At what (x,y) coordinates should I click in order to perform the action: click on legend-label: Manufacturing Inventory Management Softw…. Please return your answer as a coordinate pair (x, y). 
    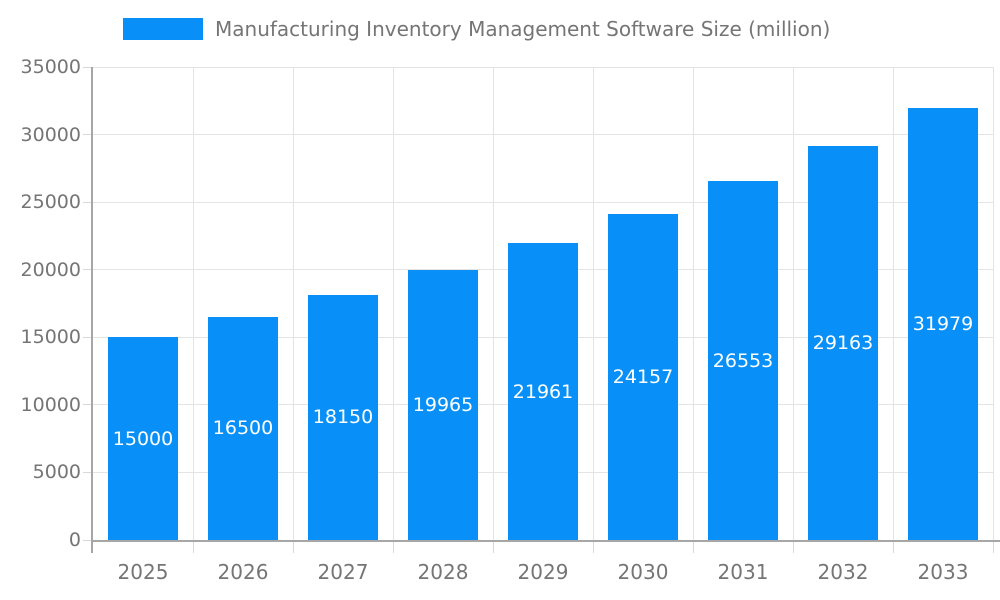
    Looking at the image, I should click on (523, 29).